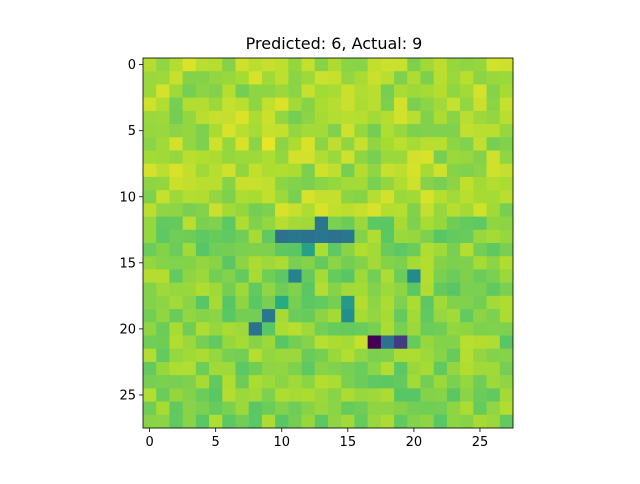  Describe the element at coordinates (132, 65) in the screenshot. I see `y-tick-label: 0` at that location.